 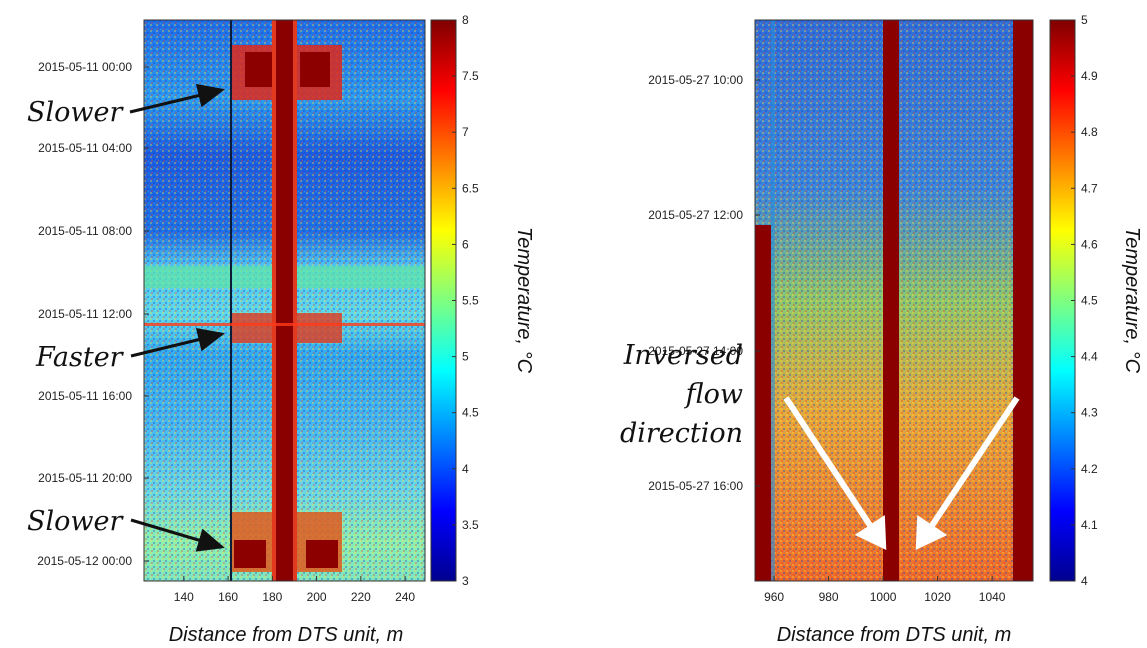 I want to click on x-tick-label: 140, so click(x=184, y=597).